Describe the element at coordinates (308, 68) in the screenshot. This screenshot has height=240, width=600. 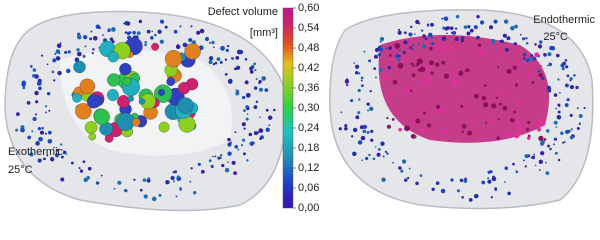
I see `colorbar-tick-label: 0,42` at that location.